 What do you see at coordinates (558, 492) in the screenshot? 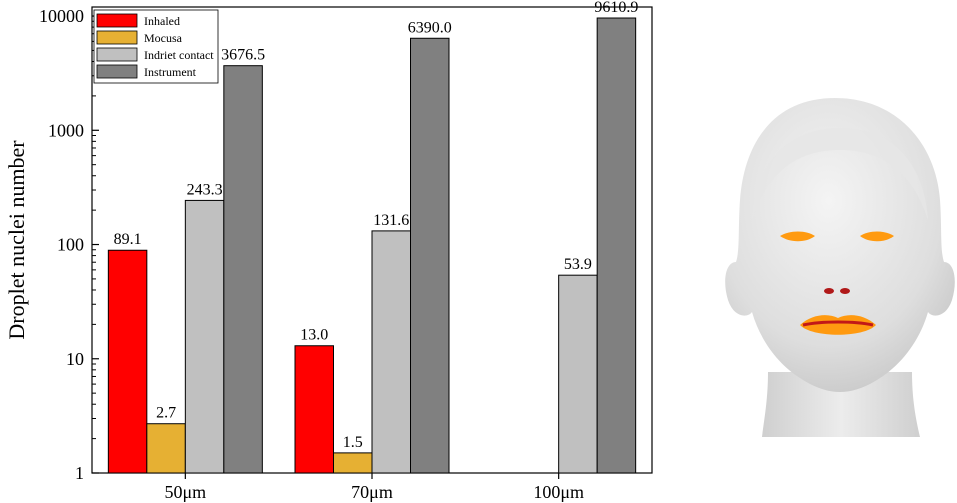
I see `x-tick-label: 100μm` at bounding box center [558, 492].